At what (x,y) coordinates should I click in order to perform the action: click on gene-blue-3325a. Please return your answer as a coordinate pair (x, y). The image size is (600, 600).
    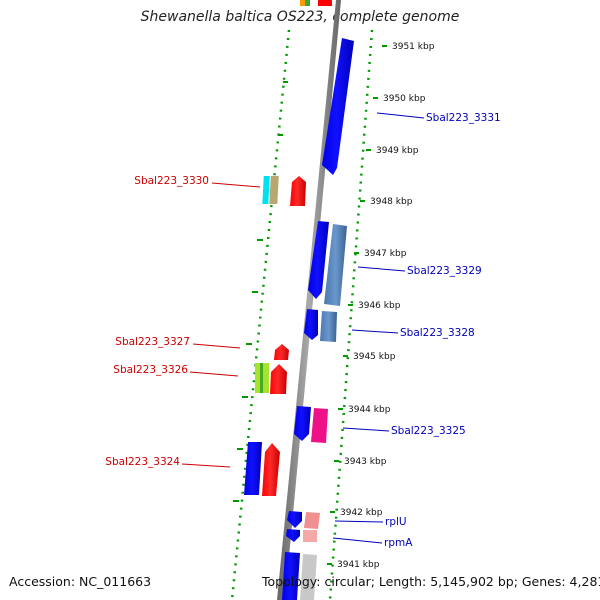
    Looking at the image, I should click on (302, 423).